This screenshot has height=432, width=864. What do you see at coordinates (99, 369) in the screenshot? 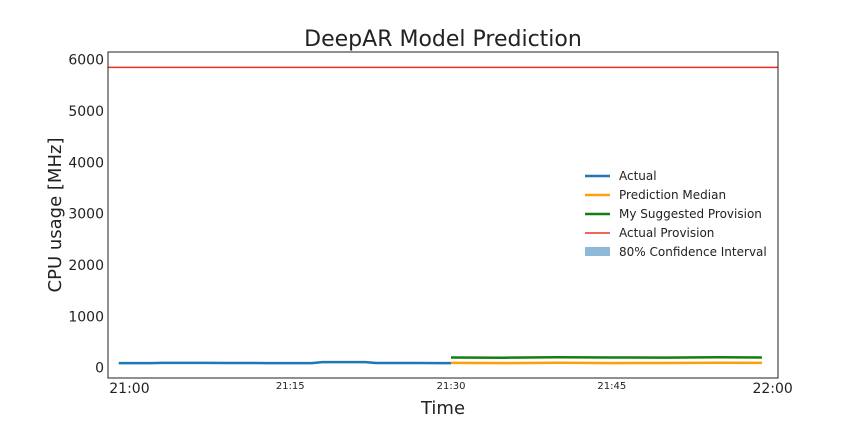
I see `y-tick-label: 0` at bounding box center [99, 369].